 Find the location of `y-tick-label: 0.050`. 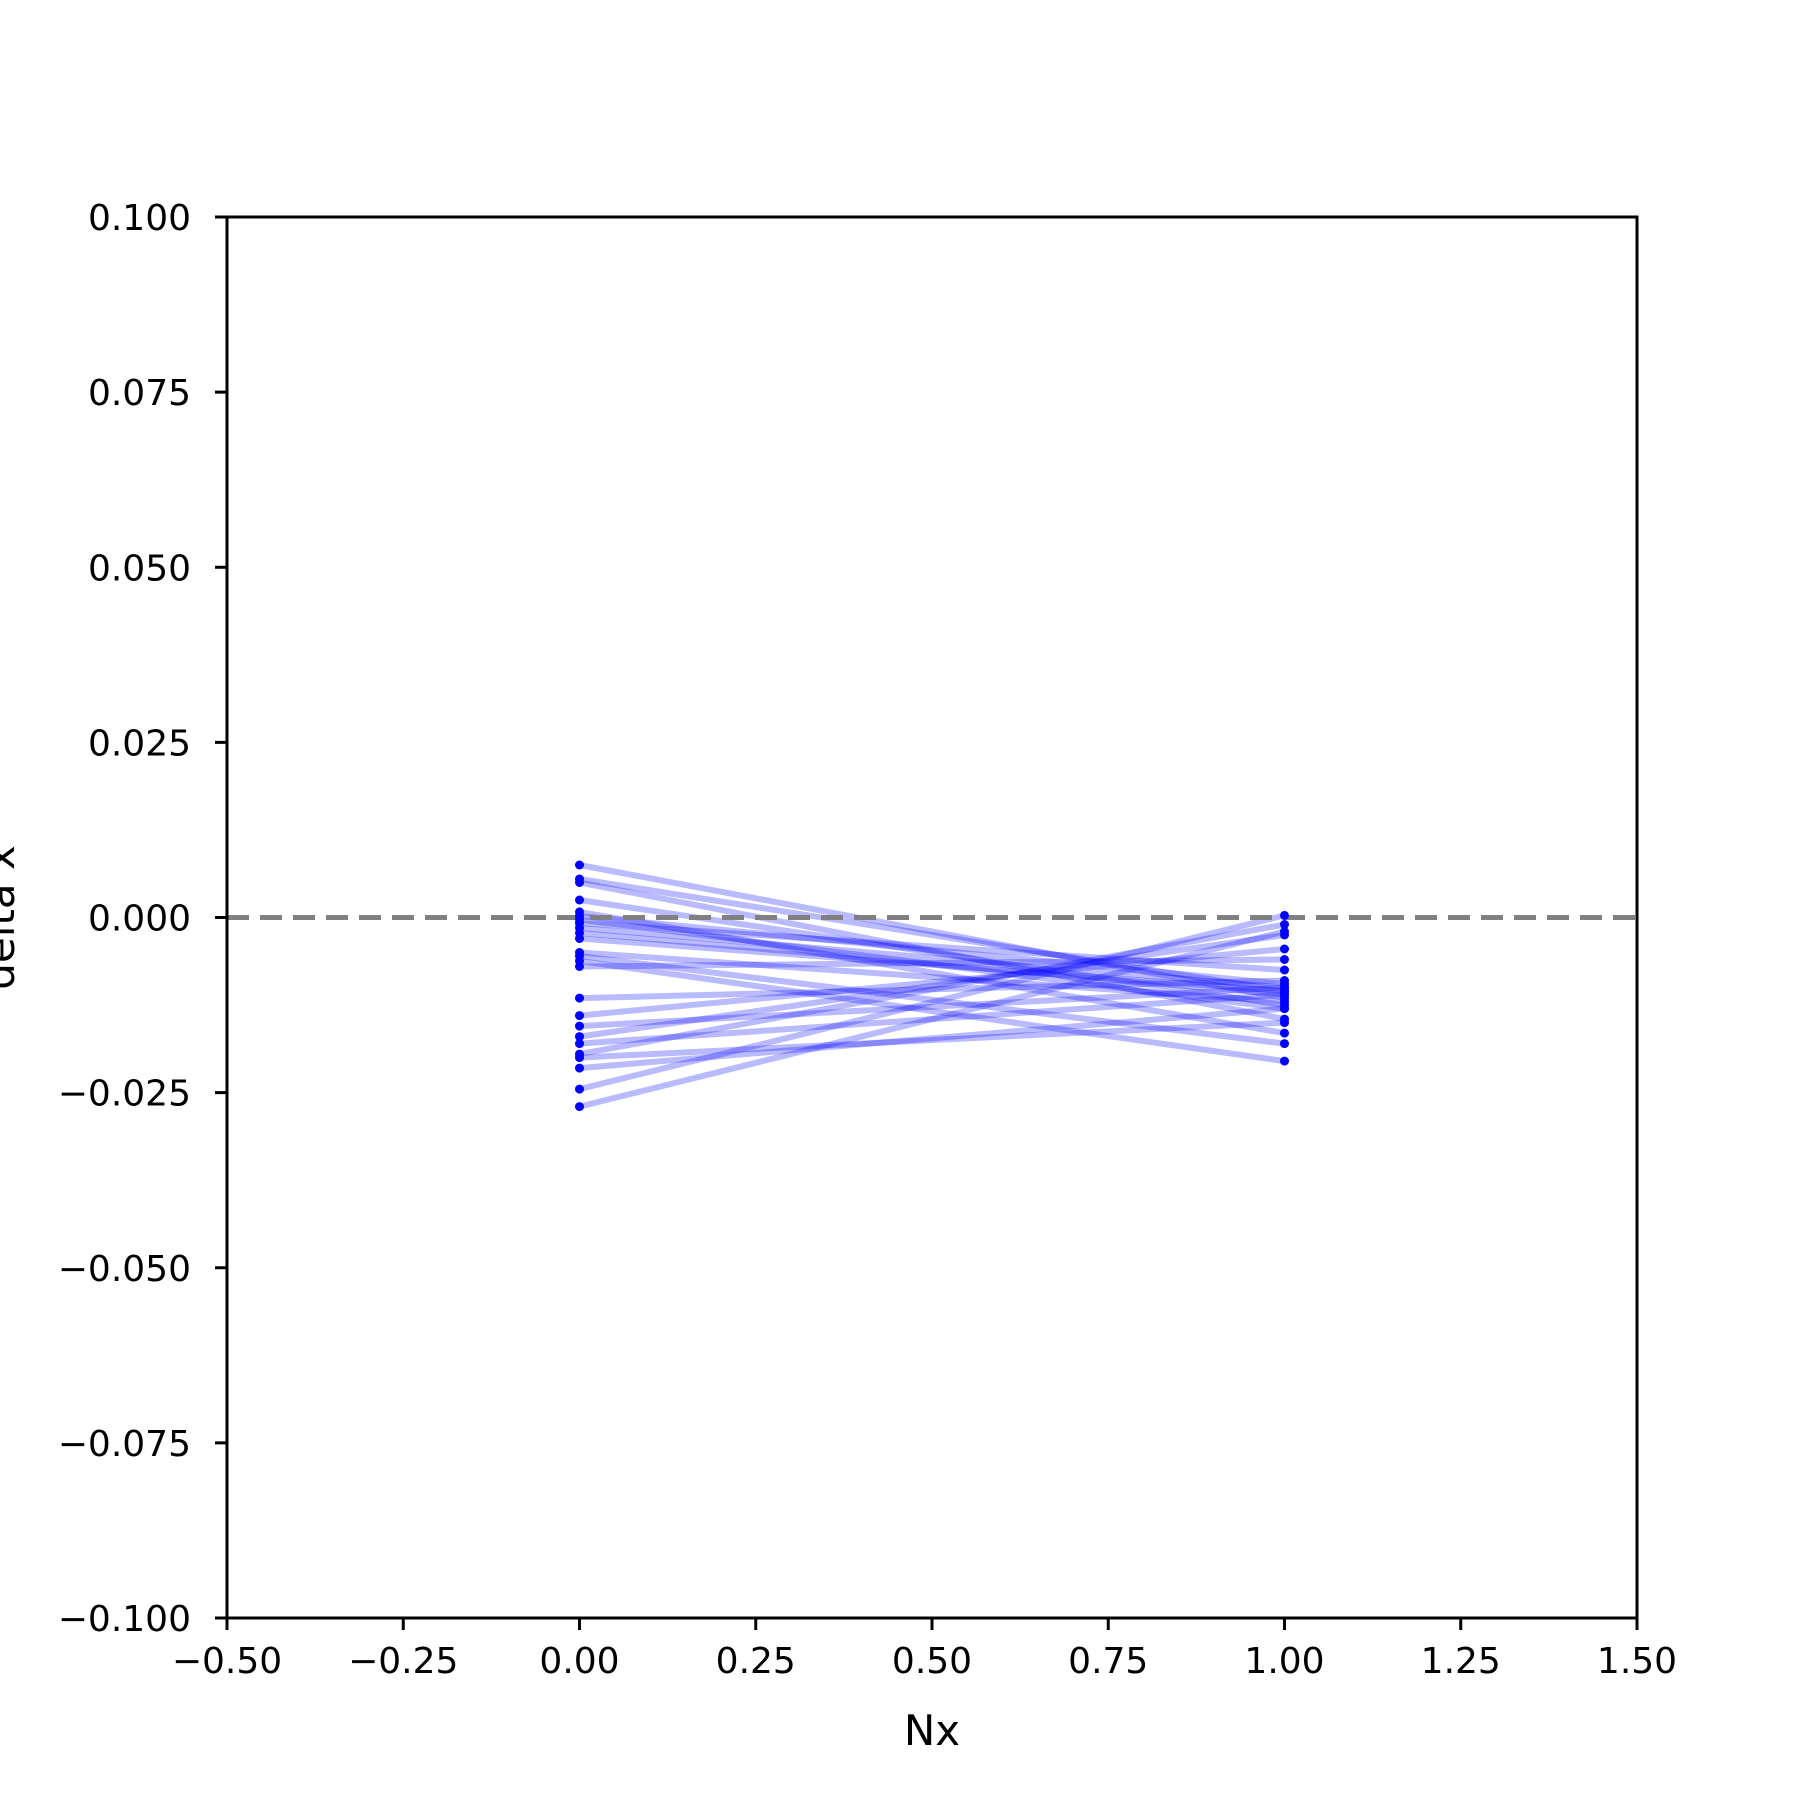

y-tick-label: 0.050 is located at coordinates (139, 568).